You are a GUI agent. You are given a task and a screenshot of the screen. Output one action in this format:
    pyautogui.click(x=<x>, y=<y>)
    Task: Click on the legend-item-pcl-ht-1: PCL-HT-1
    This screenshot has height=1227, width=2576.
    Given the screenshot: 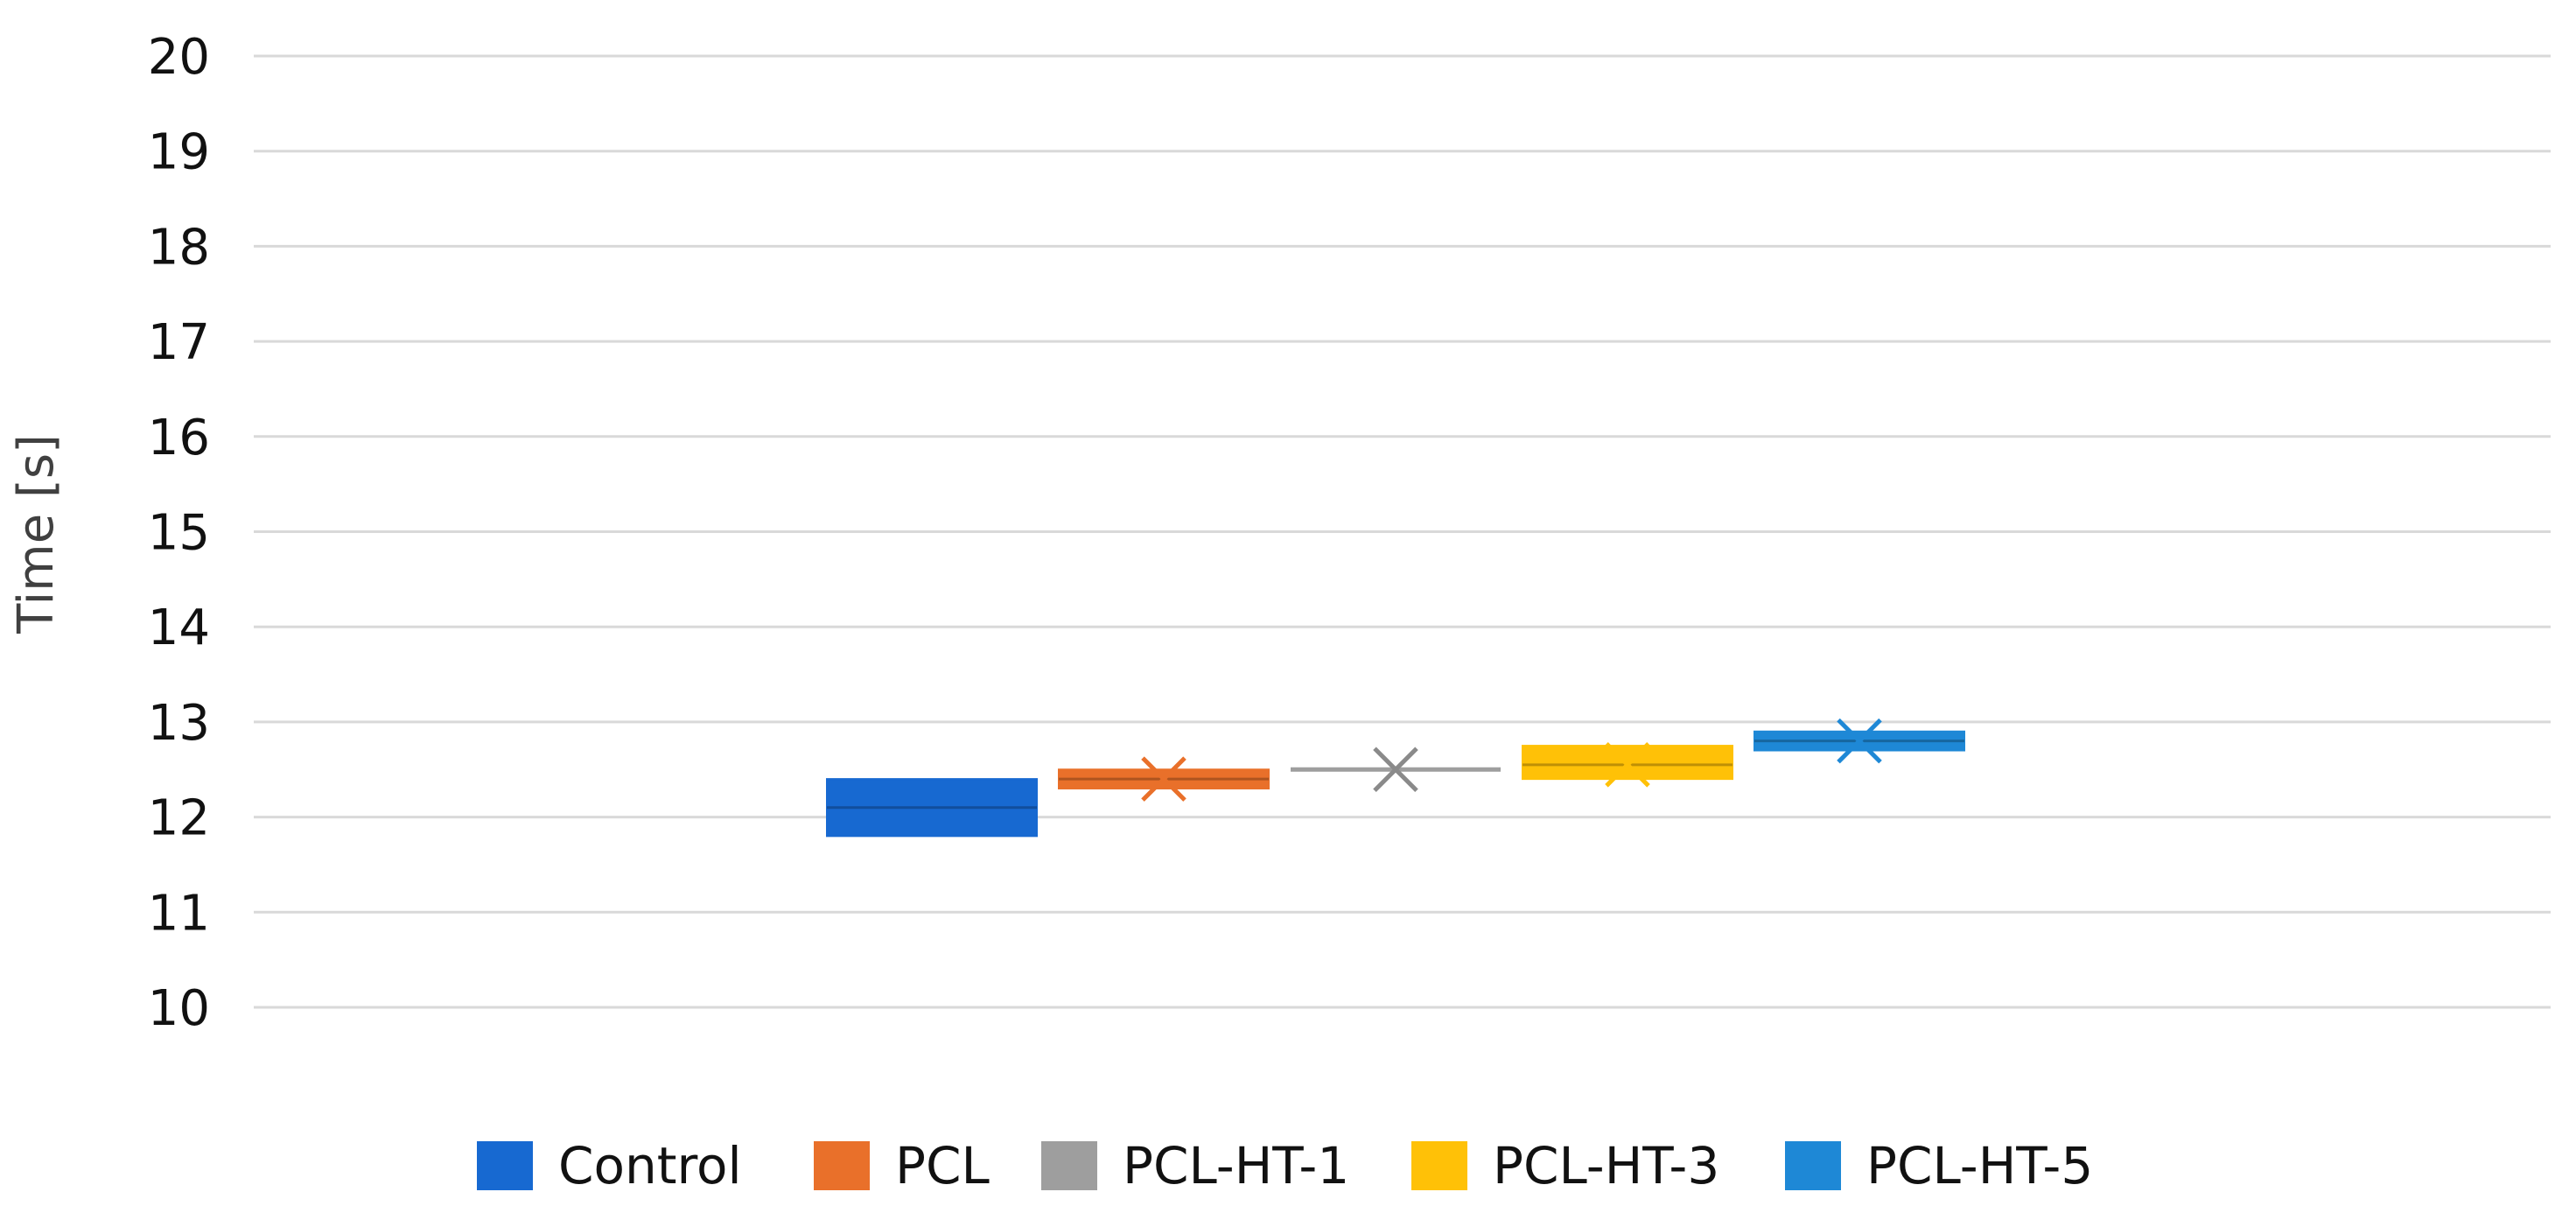 What is the action you would take?
    pyautogui.click(x=1195, y=1165)
    